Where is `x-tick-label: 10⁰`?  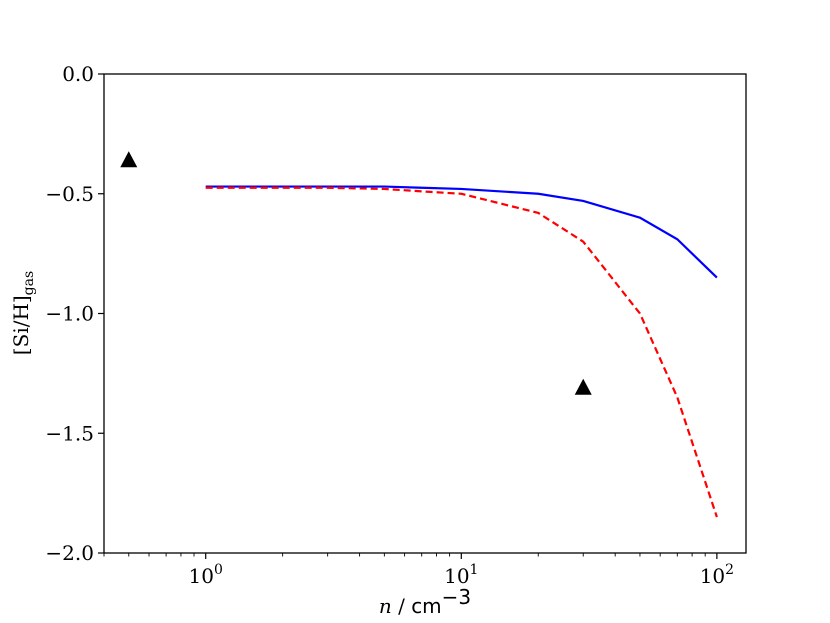 x-tick-label: 10⁰ is located at coordinates (206, 575).